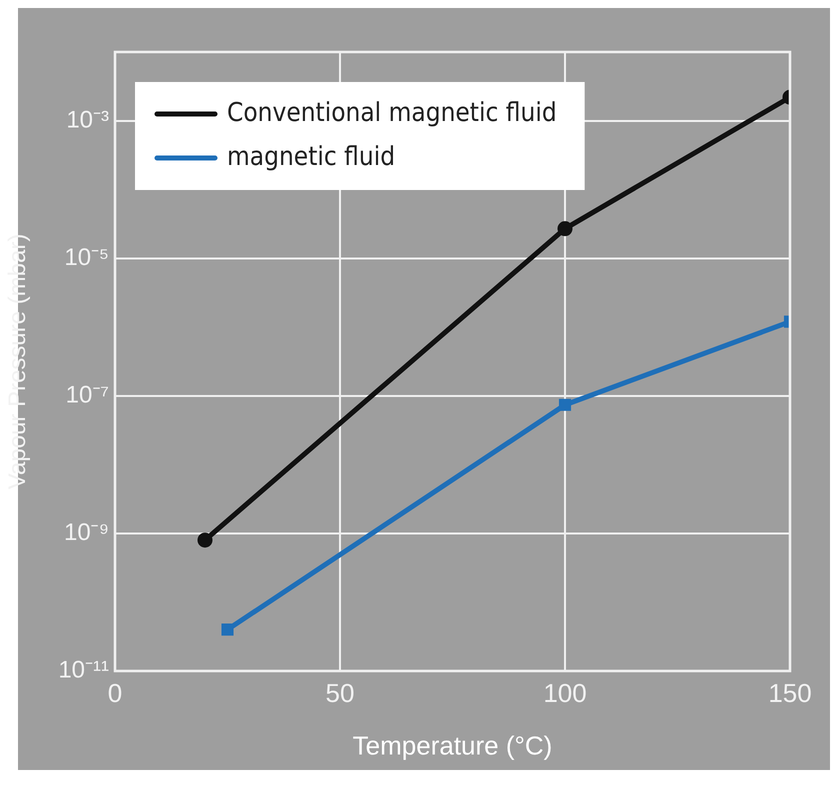 The width and height of the screenshot is (837, 793). Describe the element at coordinates (340, 693) in the screenshot. I see `x-tick-label: 50` at that location.